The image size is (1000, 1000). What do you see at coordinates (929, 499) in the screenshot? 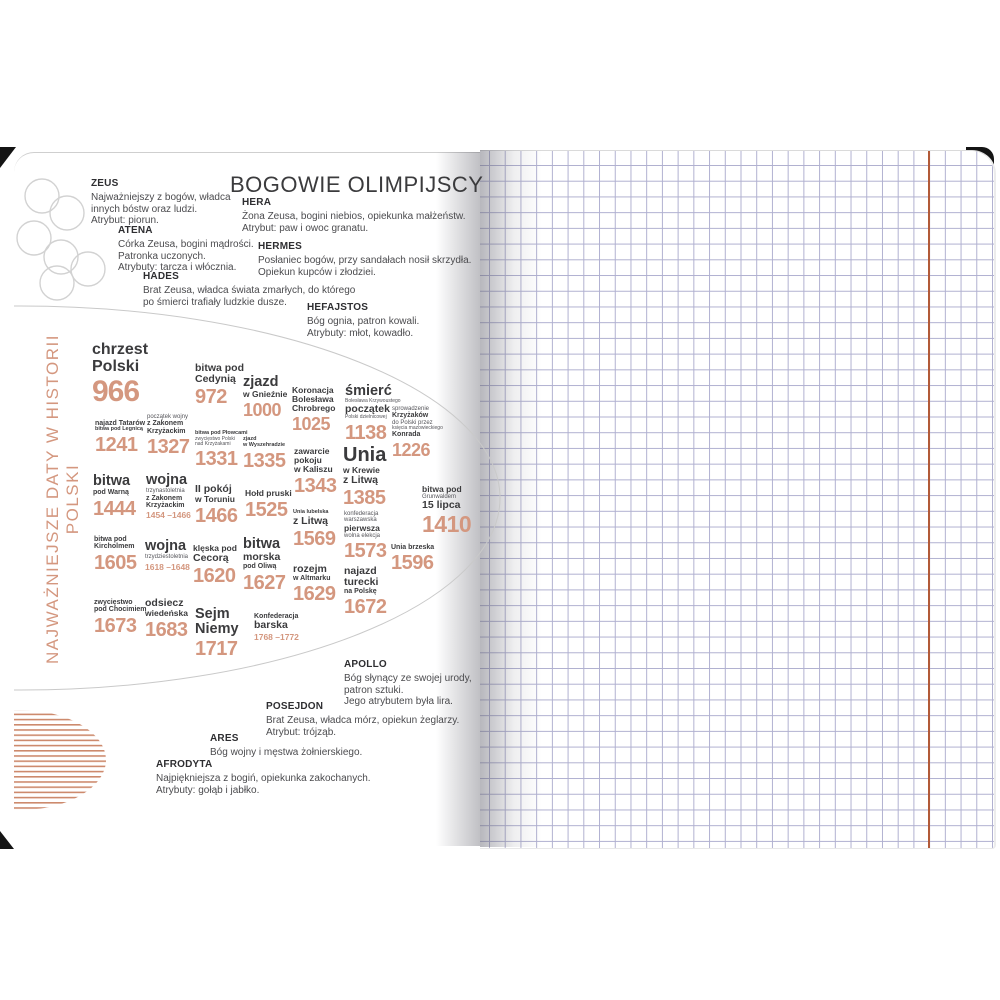
I see `margin-line` at bounding box center [929, 499].